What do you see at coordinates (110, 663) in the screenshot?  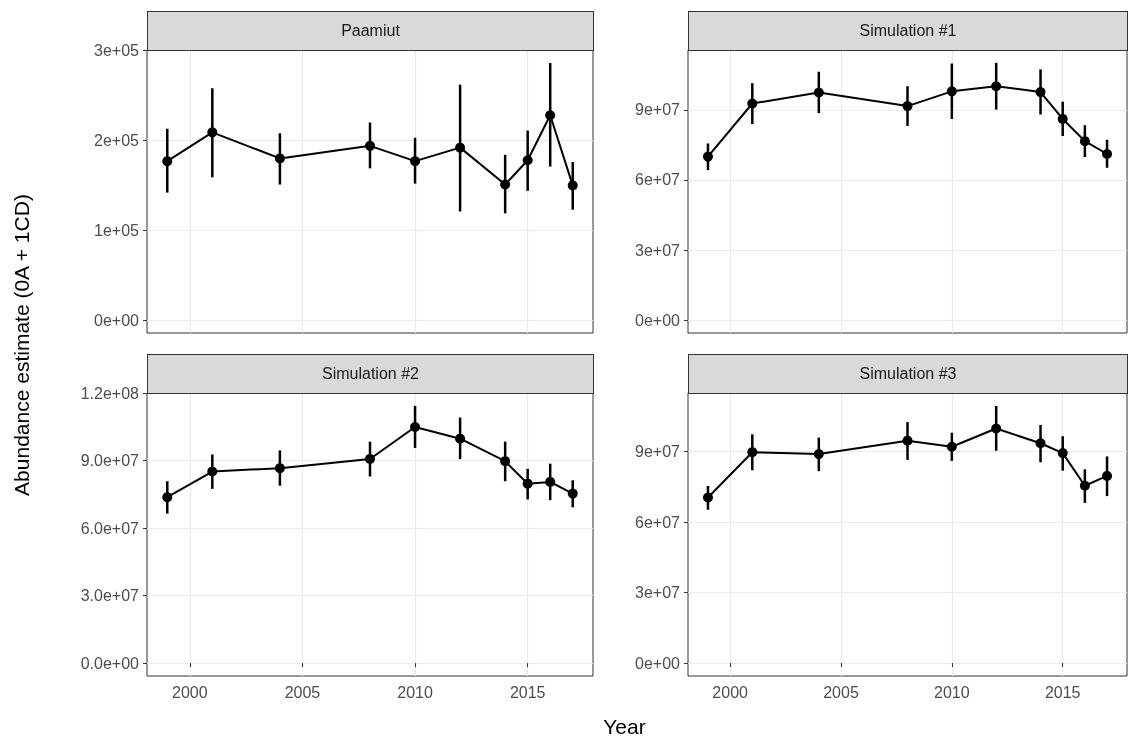 I see `y-tick-label: 0.0e+00` at bounding box center [110, 663].